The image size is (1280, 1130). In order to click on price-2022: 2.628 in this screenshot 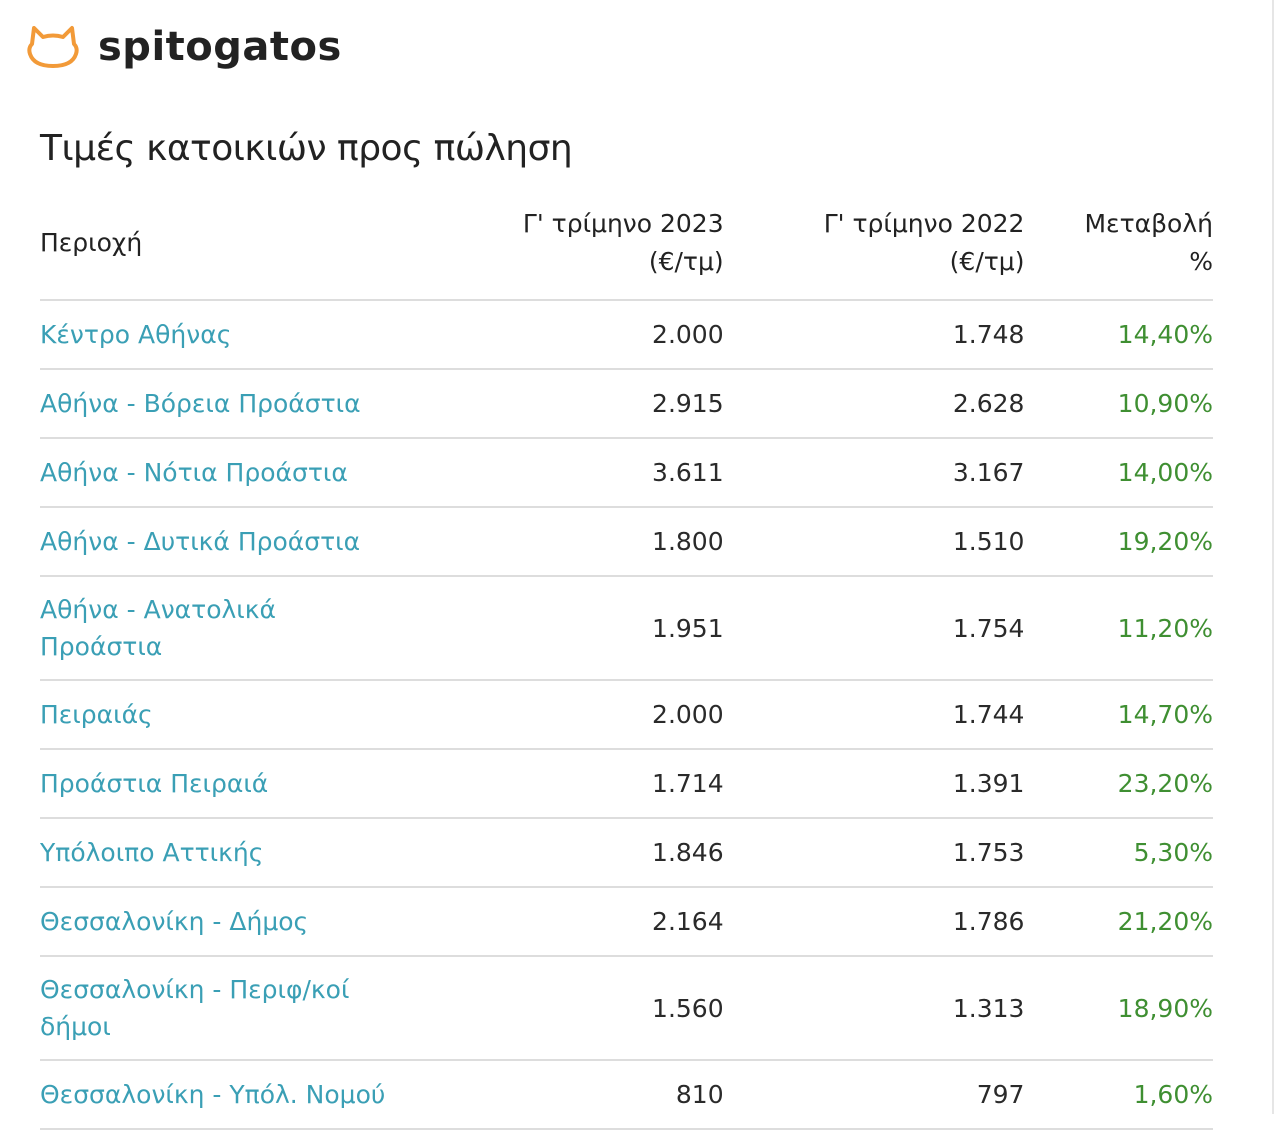, I will do `click(988, 403)`.